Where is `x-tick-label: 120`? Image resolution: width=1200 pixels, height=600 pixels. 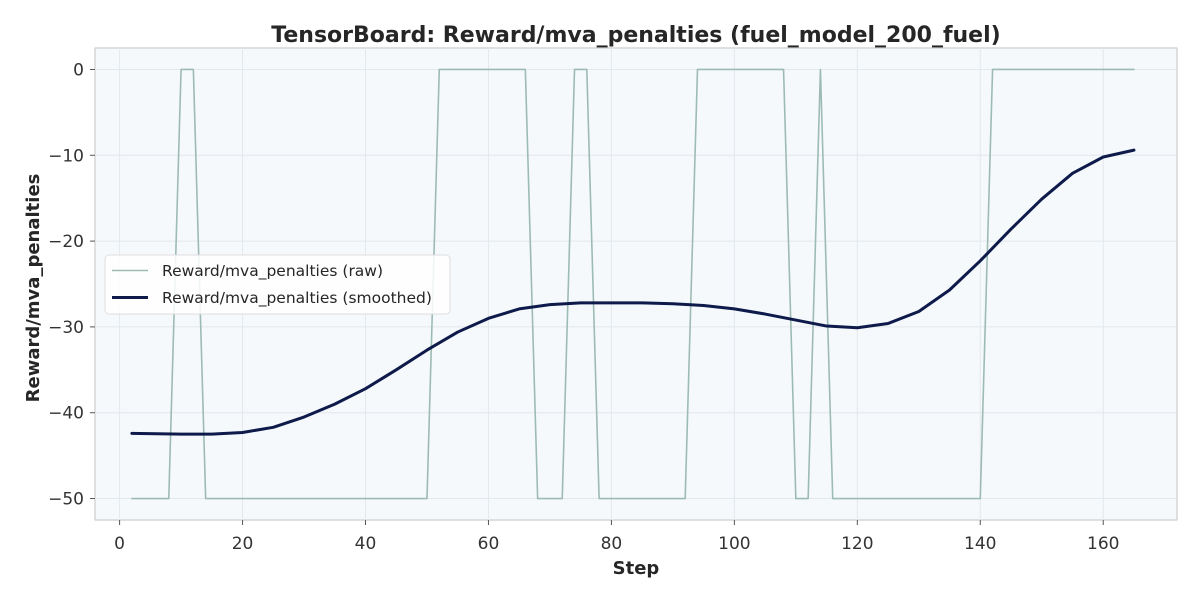 x-tick-label: 120 is located at coordinates (857, 544).